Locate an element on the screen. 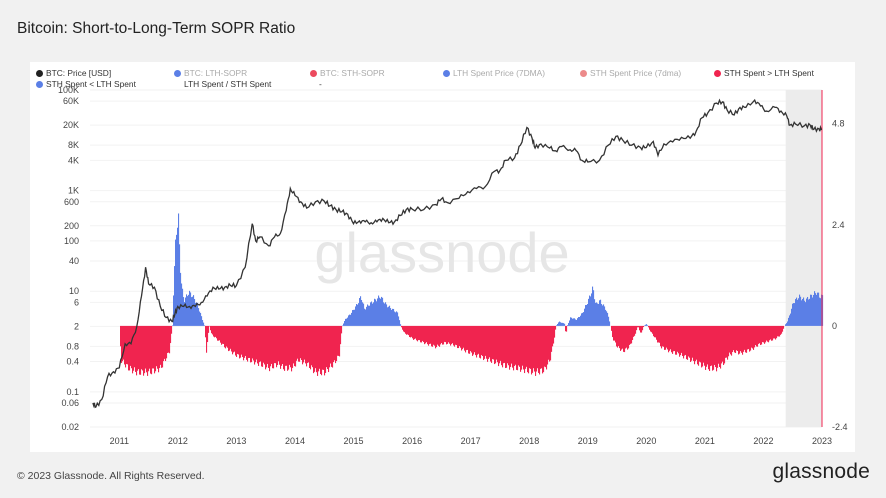  legend-item-sth-gt-lth: STH Spent > LTH Spent is located at coordinates (764, 73).